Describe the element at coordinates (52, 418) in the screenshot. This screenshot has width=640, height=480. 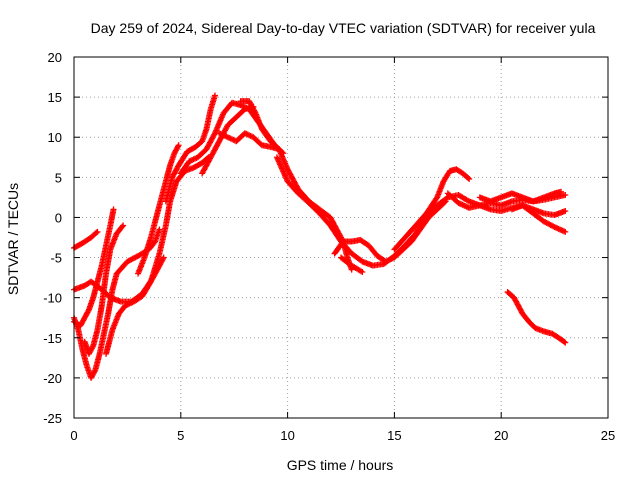
I see `y-tick-label: -25` at that location.